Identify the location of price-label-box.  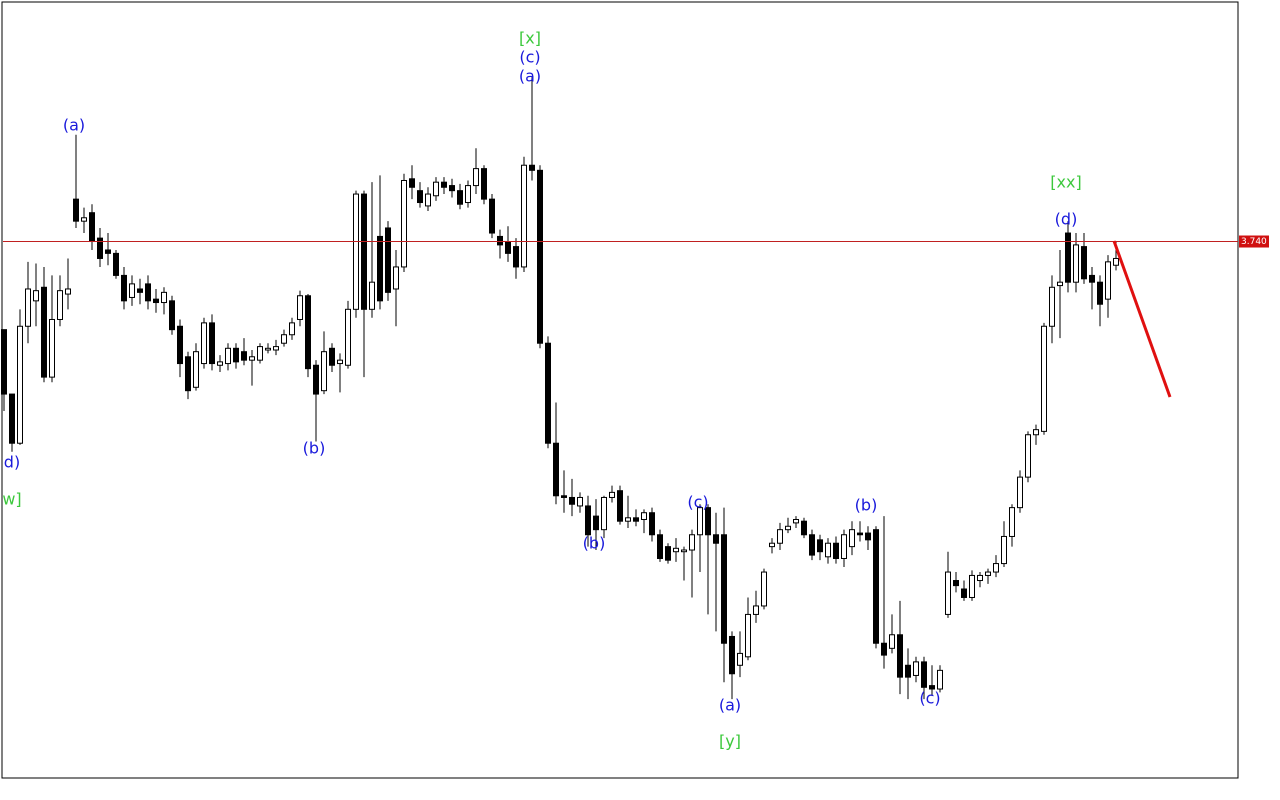
(1254, 241).